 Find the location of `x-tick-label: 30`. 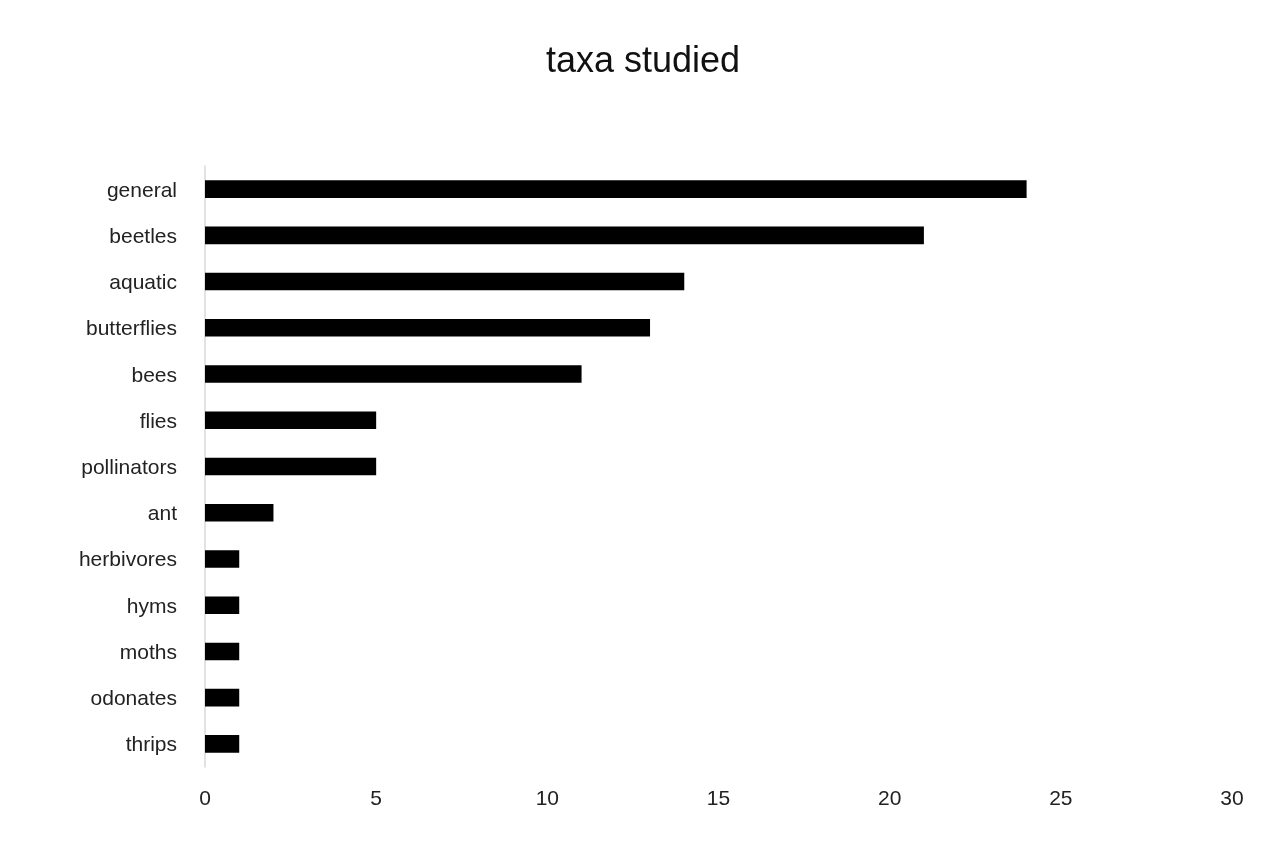

x-tick-label: 30 is located at coordinates (1232, 797).